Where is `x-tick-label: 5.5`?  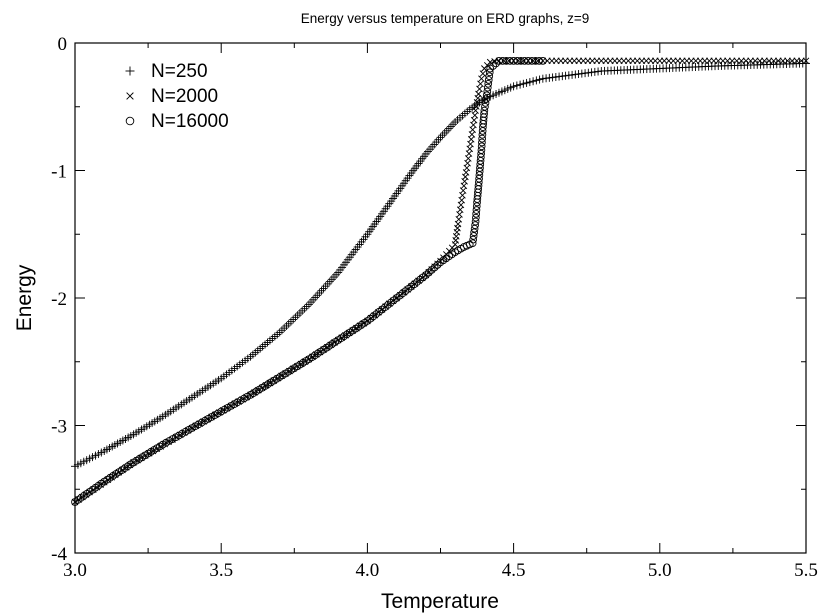
x-tick-label: 5.5 is located at coordinates (806, 570).